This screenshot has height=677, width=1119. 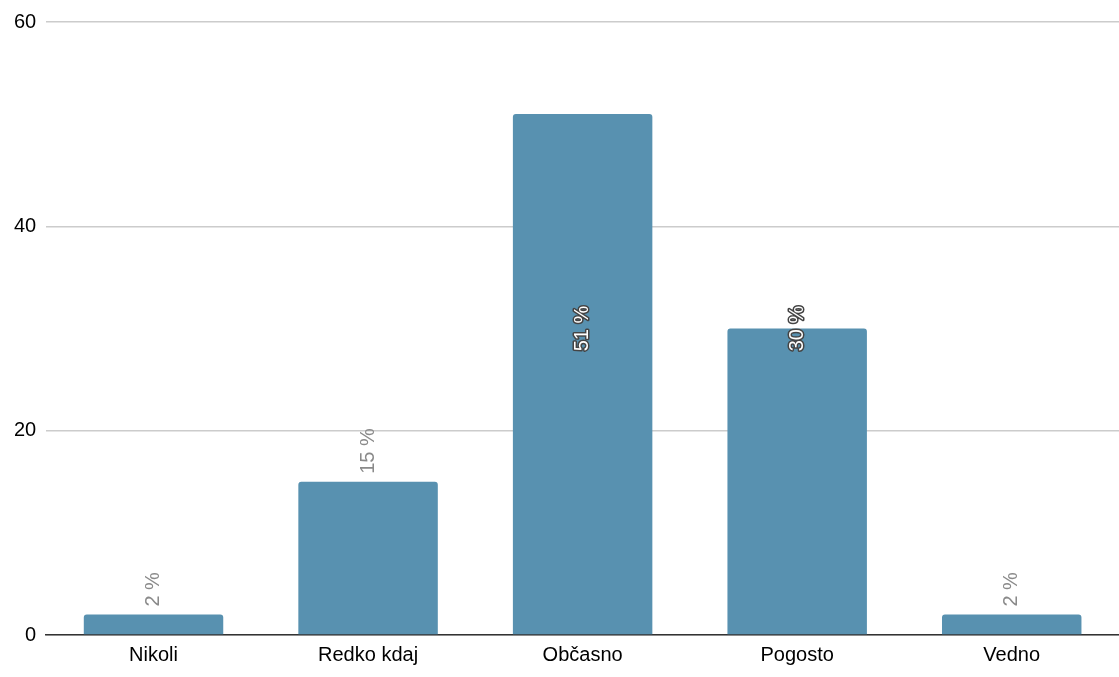 I want to click on x-tick-label: Vedno, so click(x=1012, y=653).